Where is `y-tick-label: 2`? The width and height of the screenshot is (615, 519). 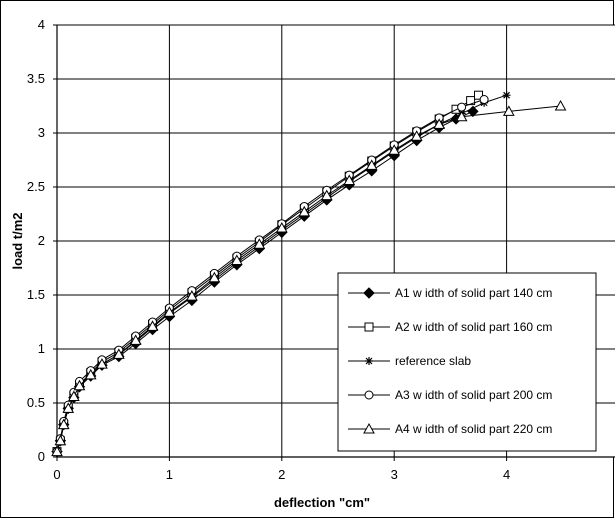 y-tick-label: 2 is located at coordinates (41, 240).